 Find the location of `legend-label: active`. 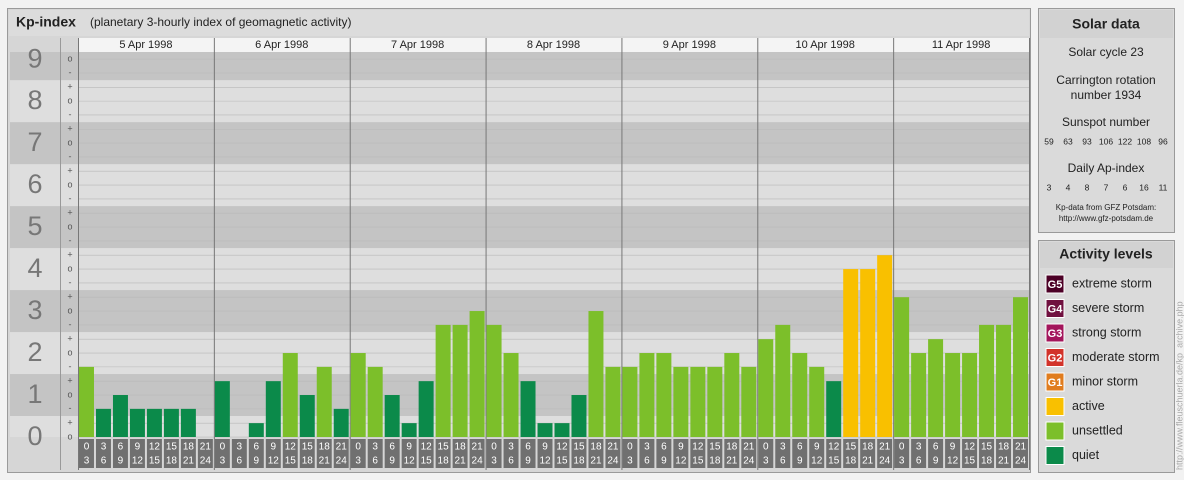

legend-label: active is located at coordinates (1088, 406).